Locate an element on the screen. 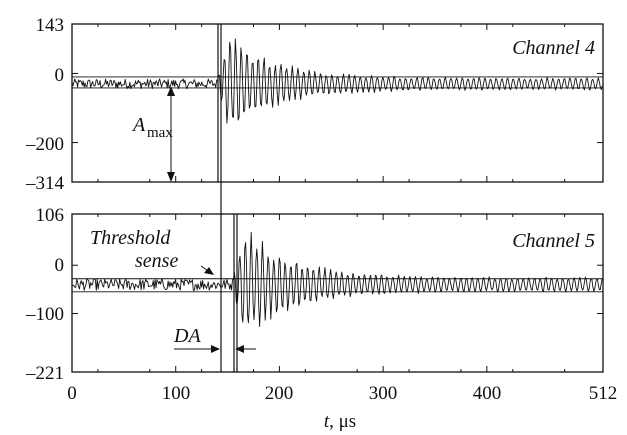 The width and height of the screenshot is (627, 435). x-axis: 0 100 200 300 400 512 t, μs is located at coordinates (342, 407).